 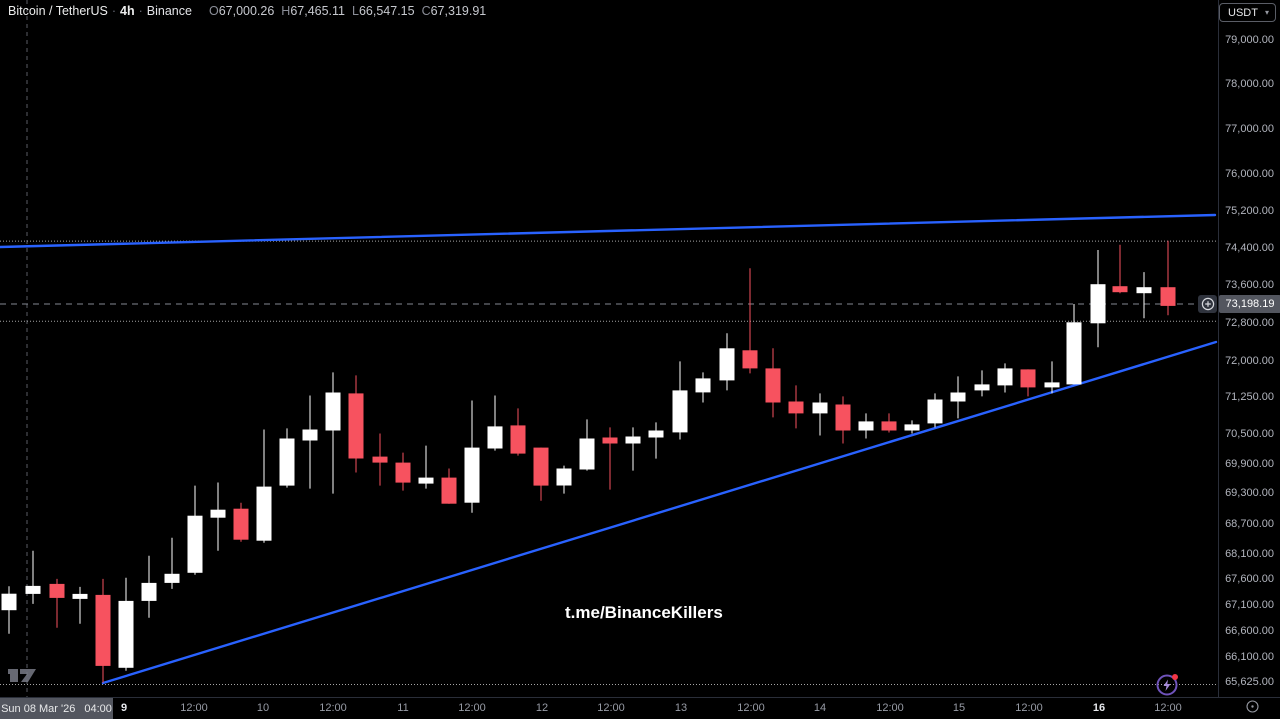 What do you see at coordinates (608, 231) in the screenshot?
I see `trendline-upper-resistance` at bounding box center [608, 231].